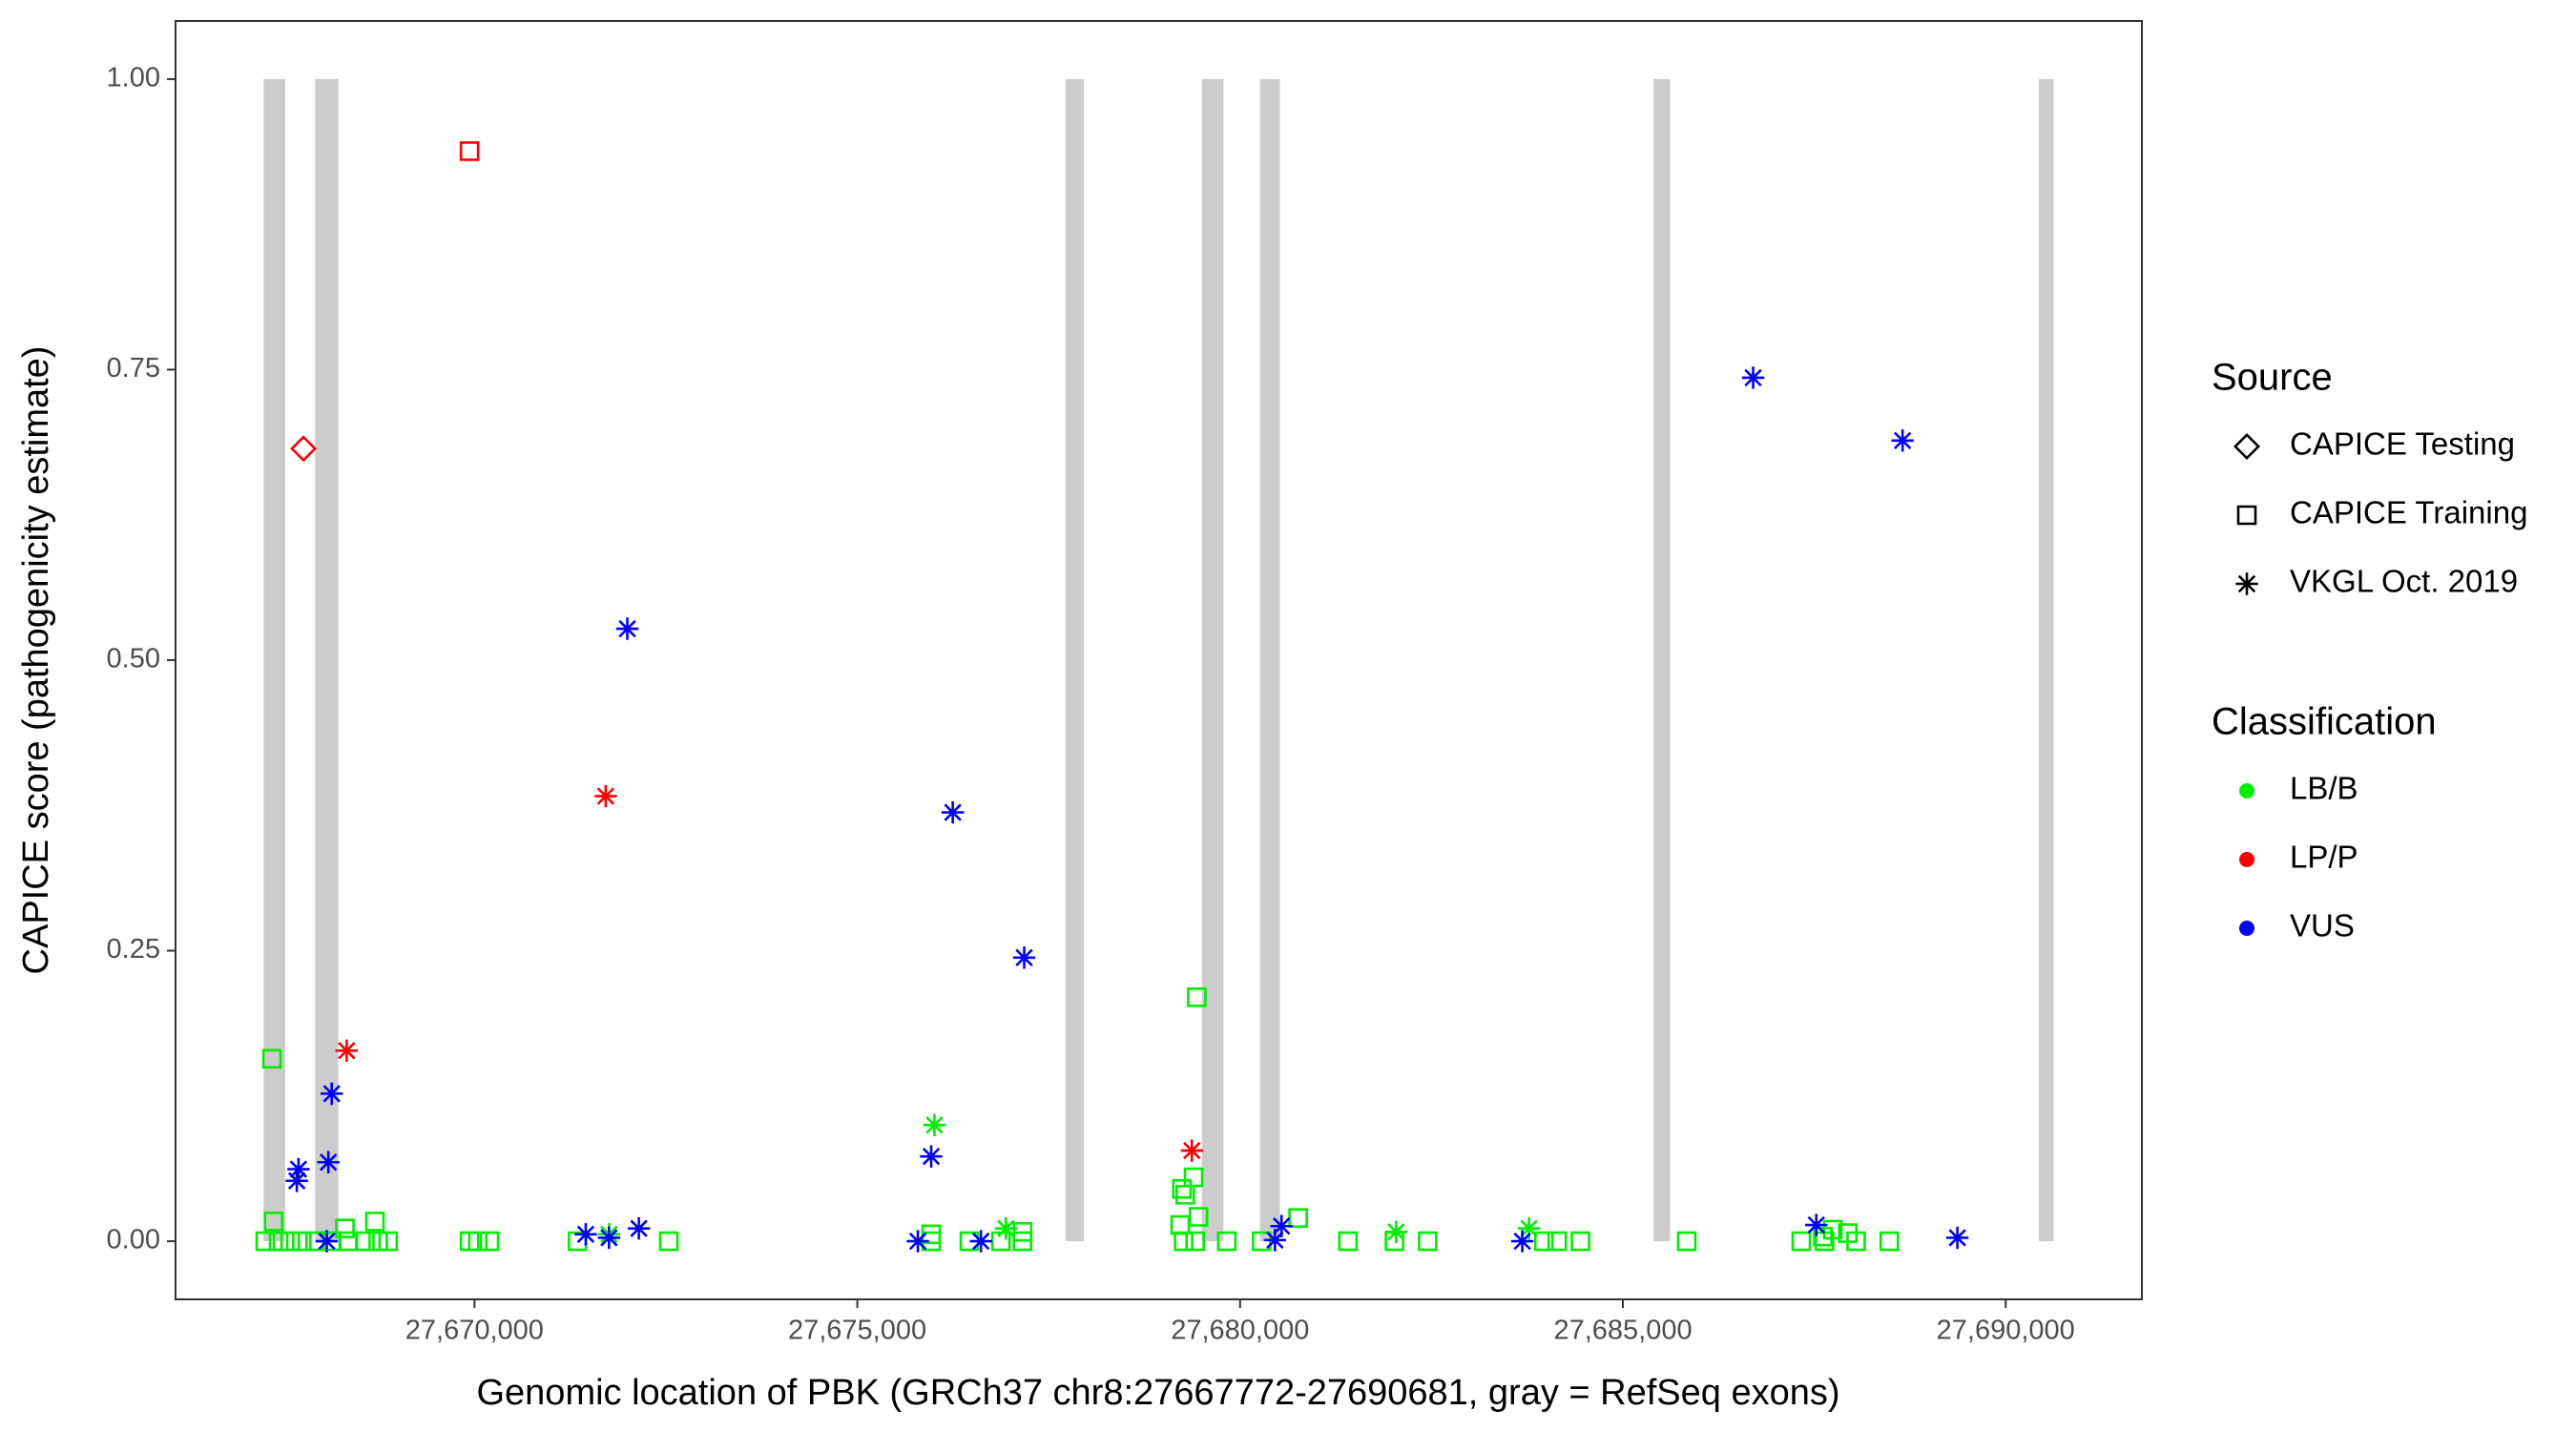 This screenshot has width=2576, height=1431. Describe the element at coordinates (474, 1331) in the screenshot. I see `x-tick-label: 27,670,000` at that location.